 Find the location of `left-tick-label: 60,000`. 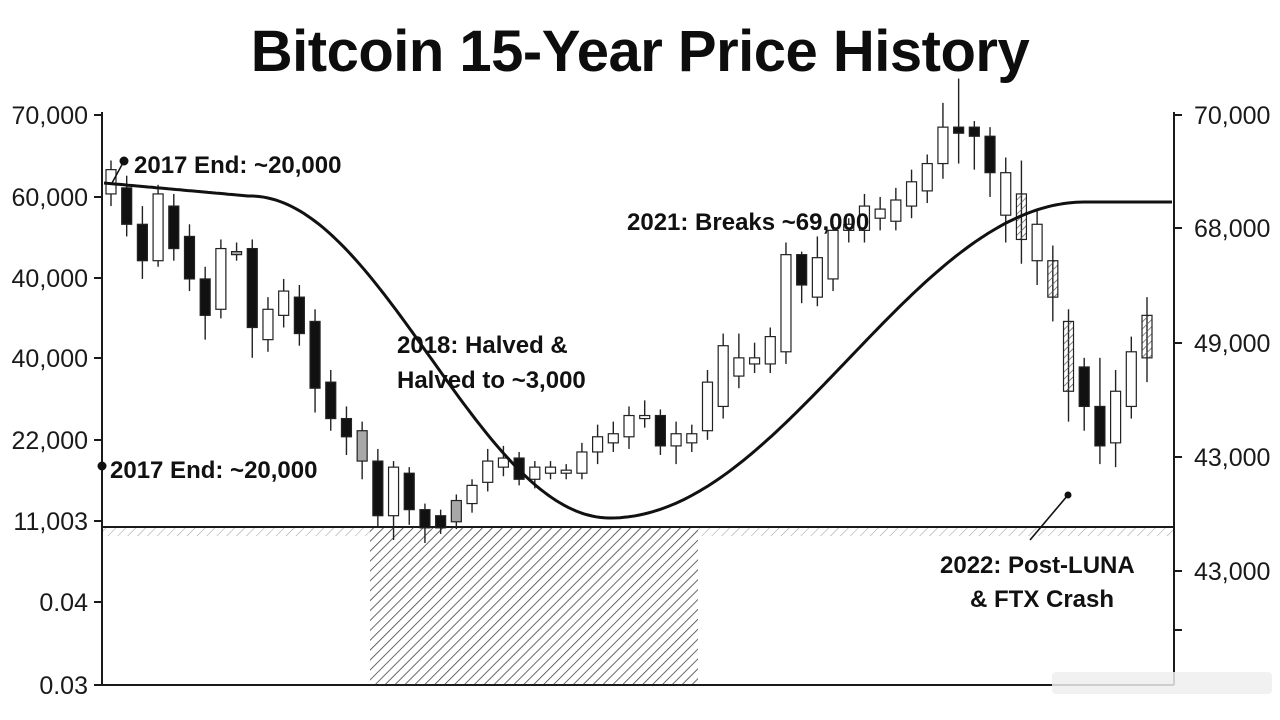

left-tick-label: 60,000 is located at coordinates (50, 198).